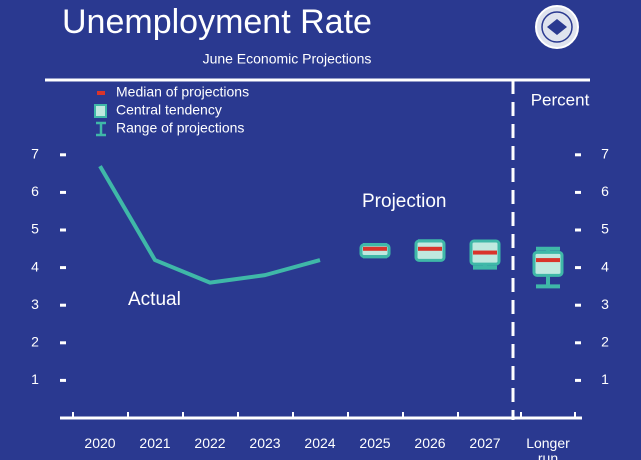 Image resolution: width=641 pixels, height=460 pixels. I want to click on annotation: Actual, so click(154, 299).